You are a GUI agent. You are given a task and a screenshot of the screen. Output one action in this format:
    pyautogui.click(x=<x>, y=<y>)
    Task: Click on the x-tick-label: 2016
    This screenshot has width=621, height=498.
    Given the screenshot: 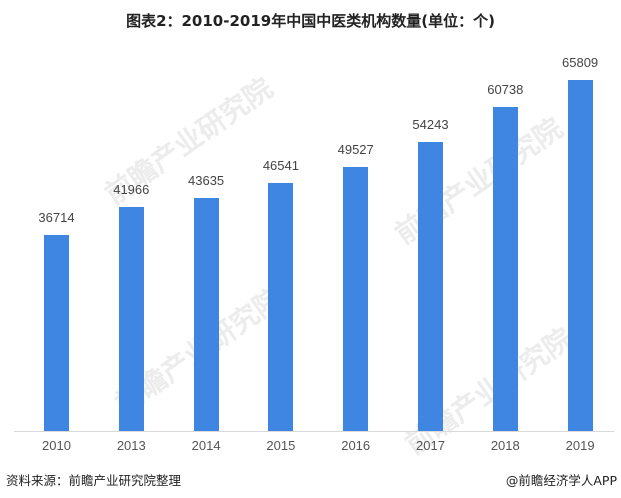 What is the action you would take?
    pyautogui.click(x=356, y=445)
    